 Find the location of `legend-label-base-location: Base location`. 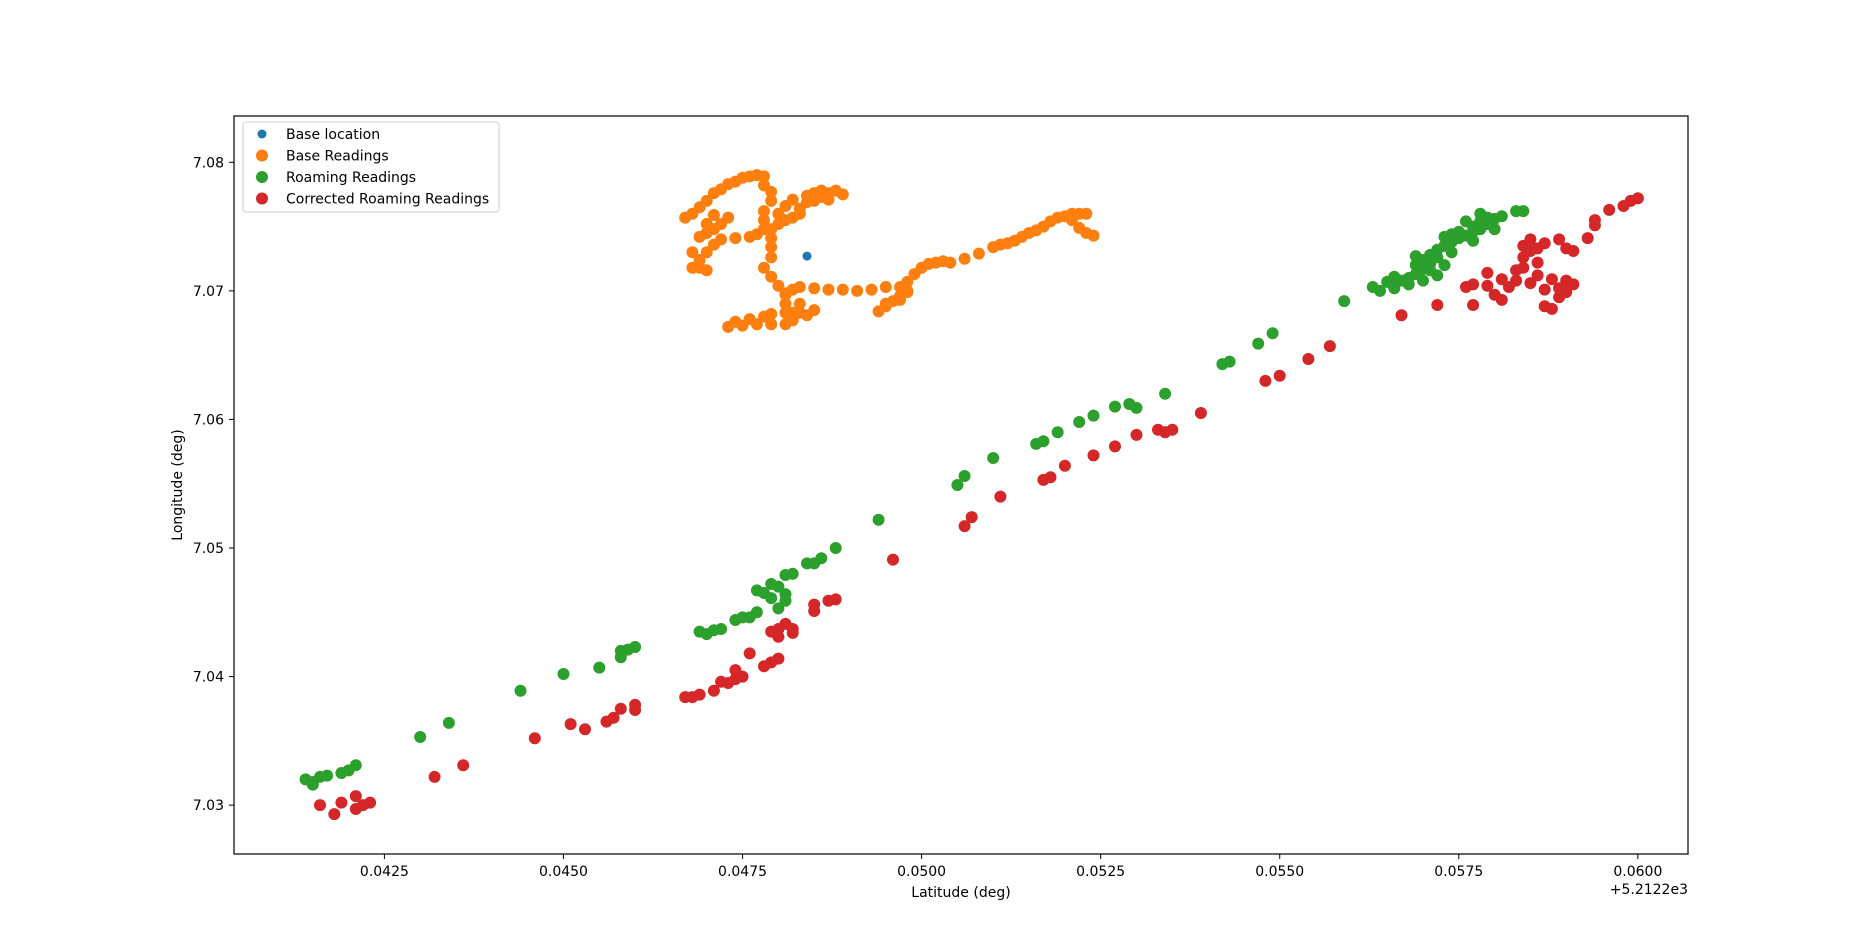

legend-label-base-location: Base location is located at coordinates (333, 135).